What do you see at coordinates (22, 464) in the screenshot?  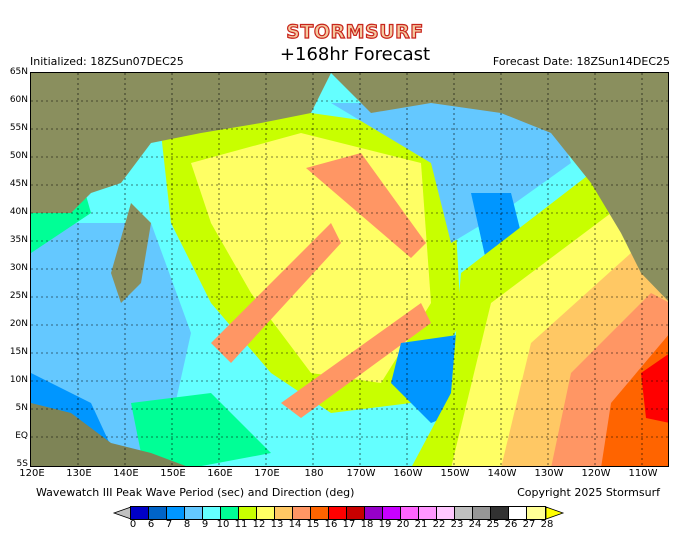 I see `lat-label: 5S` at bounding box center [22, 464].